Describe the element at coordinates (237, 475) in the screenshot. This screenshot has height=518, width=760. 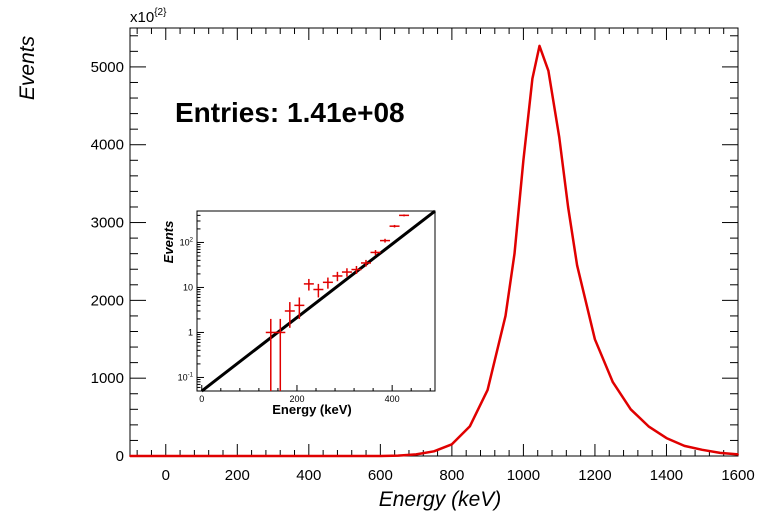
I see `main-x-tick-label: 200` at that location.